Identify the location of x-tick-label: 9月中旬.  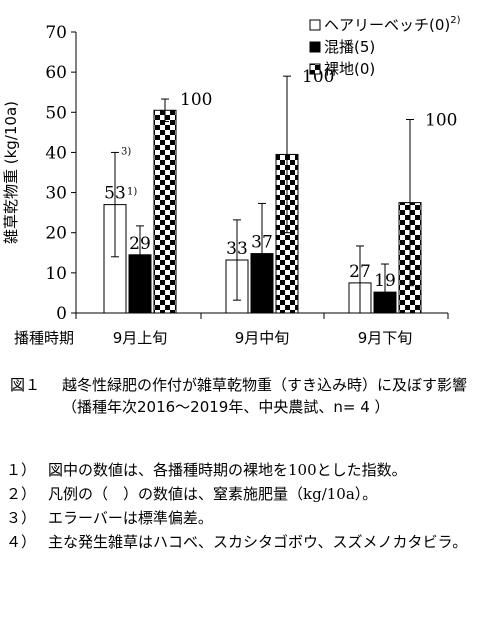
(262, 338).